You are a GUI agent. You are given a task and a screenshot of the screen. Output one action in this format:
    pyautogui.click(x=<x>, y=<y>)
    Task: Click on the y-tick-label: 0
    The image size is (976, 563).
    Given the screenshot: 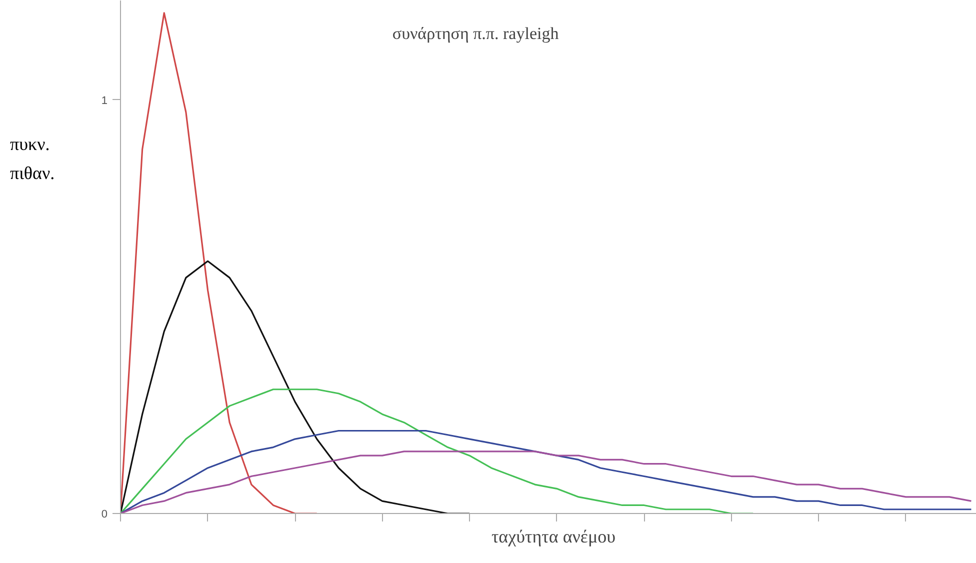 What is the action you would take?
    pyautogui.click(x=104, y=514)
    